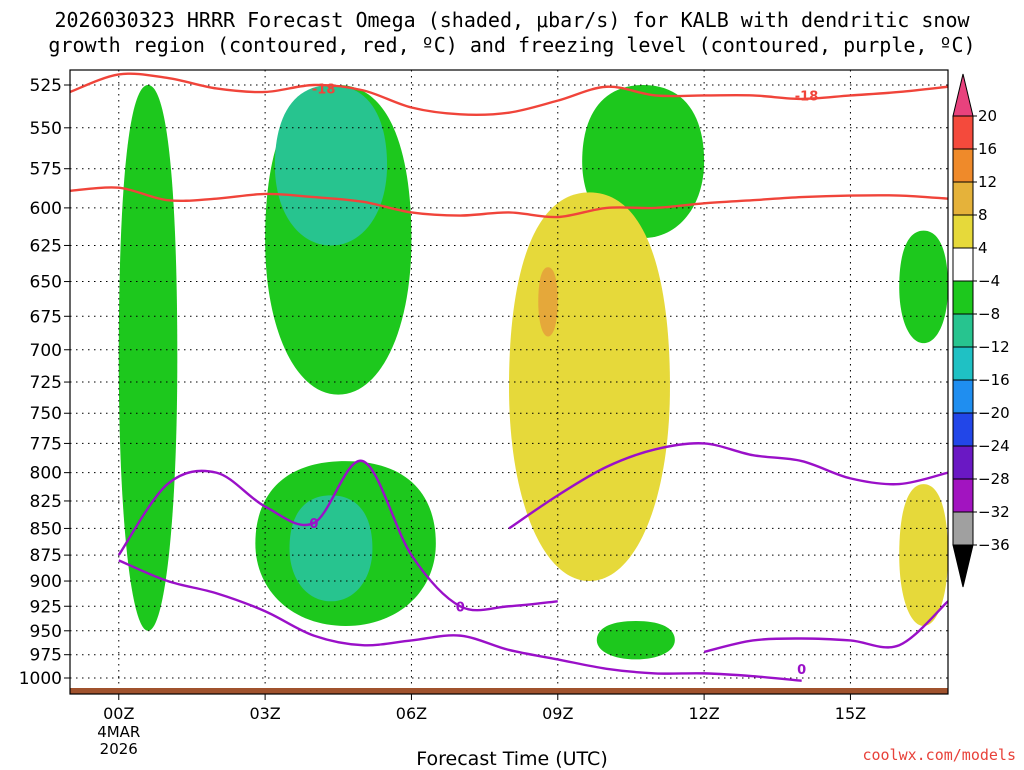 The image size is (1024, 770). Describe the element at coordinates (46, 129) in the screenshot. I see `y-tick-label-550: 550` at that location.